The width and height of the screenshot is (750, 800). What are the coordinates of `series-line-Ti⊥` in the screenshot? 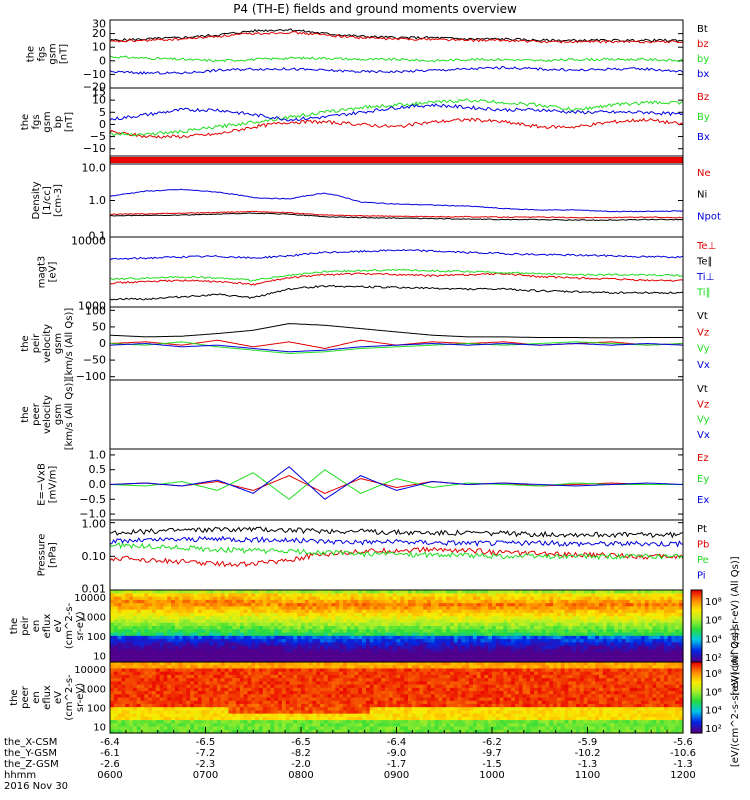 It's located at (396, 255).